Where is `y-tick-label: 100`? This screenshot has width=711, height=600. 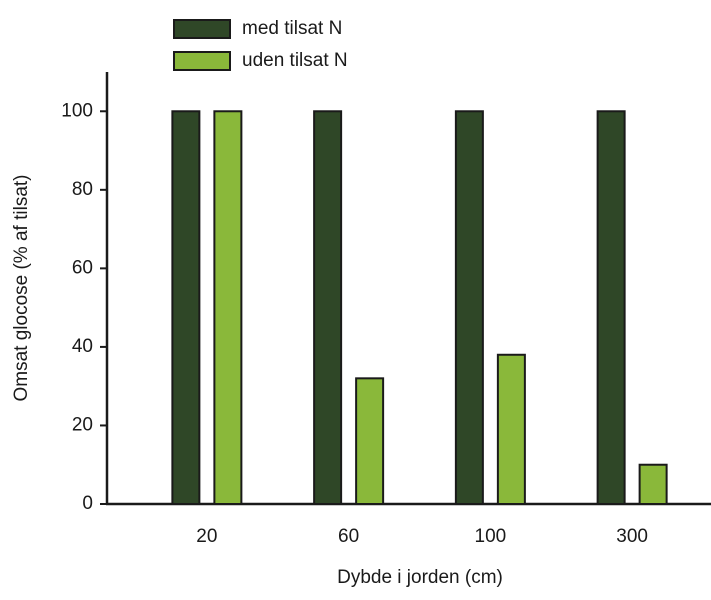 y-tick-label: 100 is located at coordinates (77, 110).